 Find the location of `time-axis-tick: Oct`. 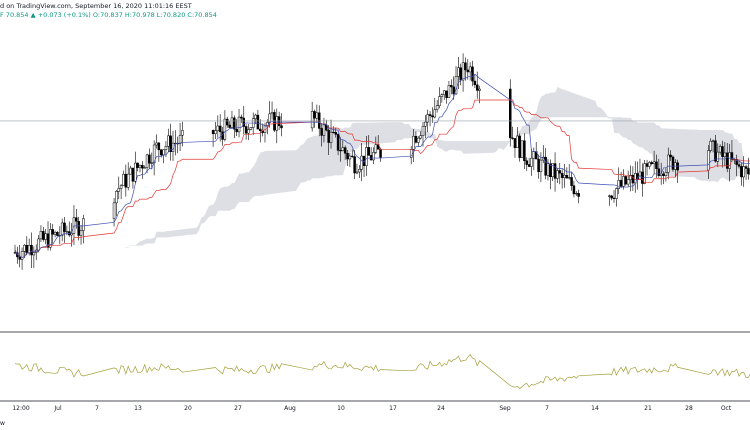

time-axis-tick: Oct is located at coordinates (726, 408).